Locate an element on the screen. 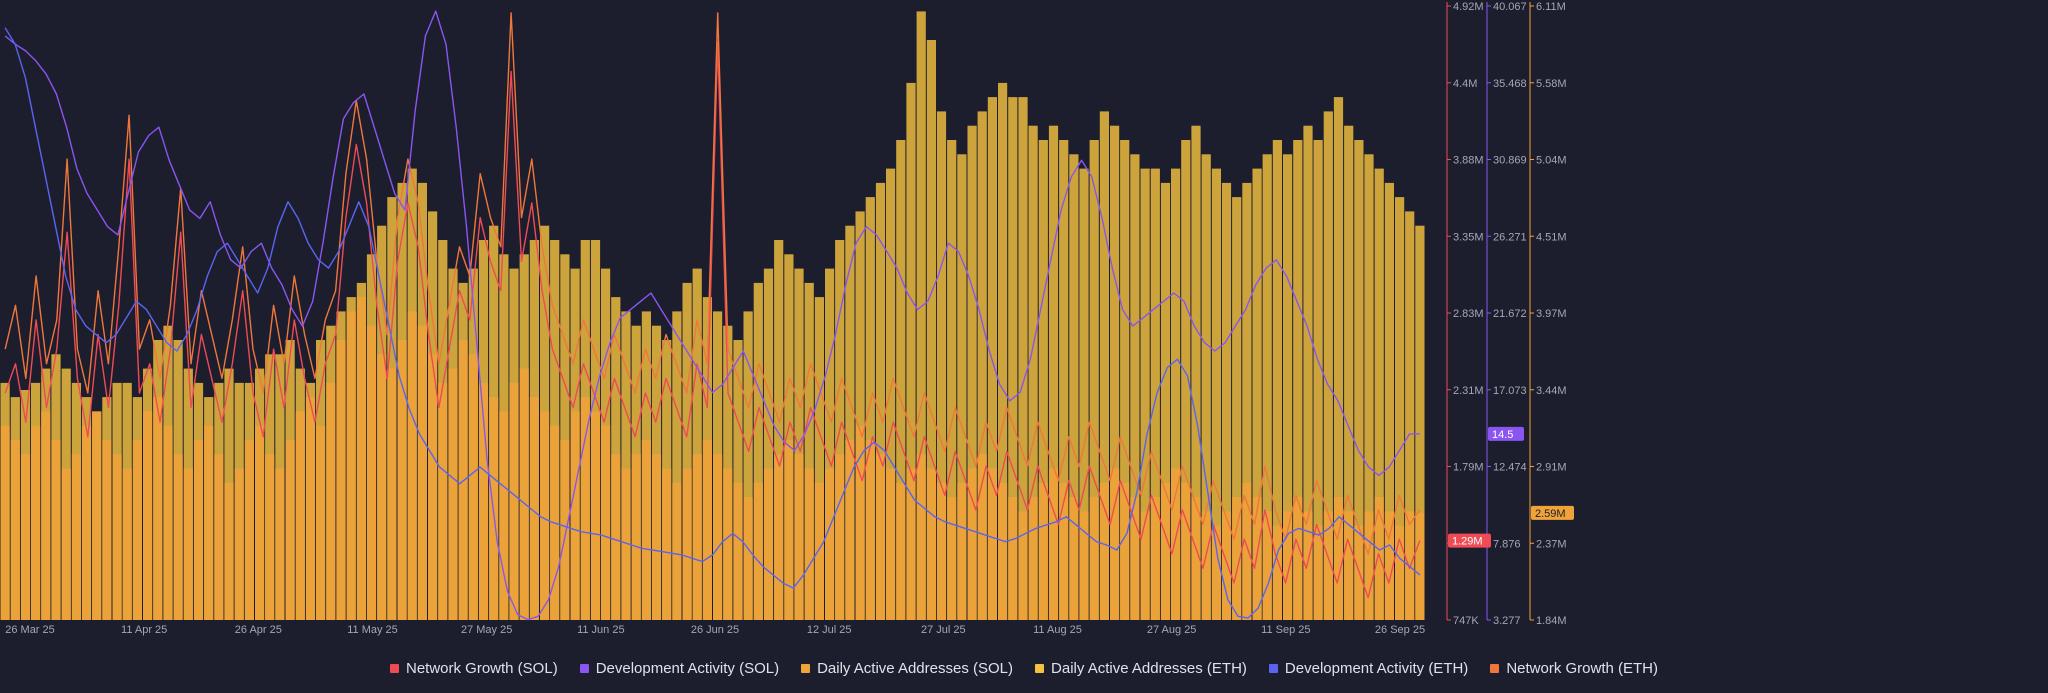 Image resolution: width=2048 pixels, height=693 pixels. value-badge-label: 14.5 is located at coordinates (1502, 435).